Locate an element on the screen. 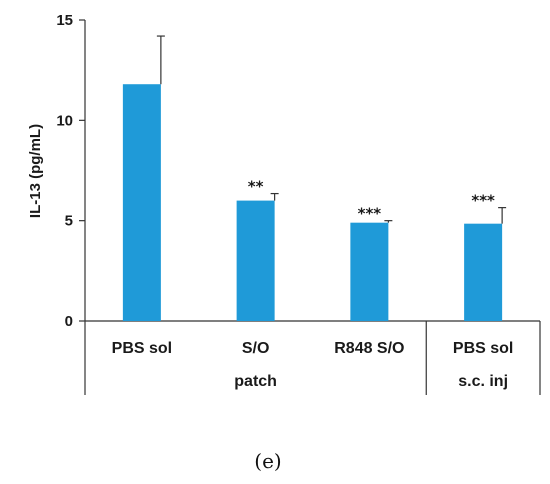 The height and width of the screenshot is (484, 550). significance-label: ** is located at coordinates (256, 187).